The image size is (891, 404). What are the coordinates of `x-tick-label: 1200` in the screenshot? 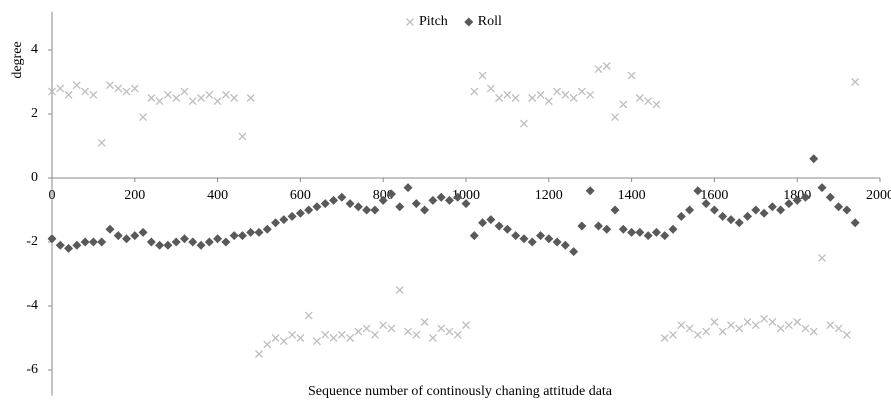 It's located at (549, 195).